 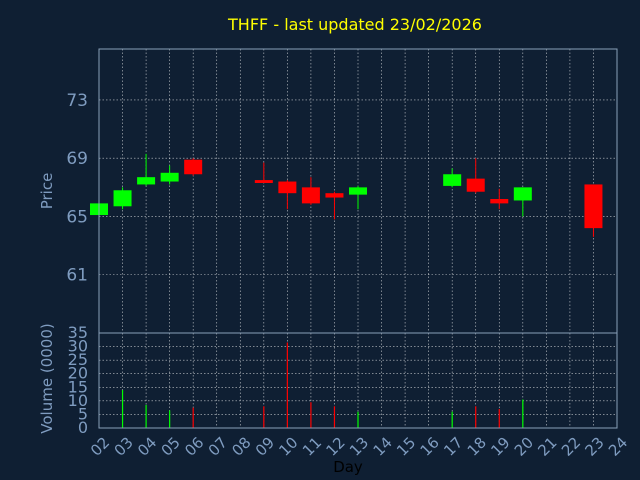 What do you see at coordinates (594, 447) in the screenshot?
I see `x-tick-label: 23` at bounding box center [594, 447].